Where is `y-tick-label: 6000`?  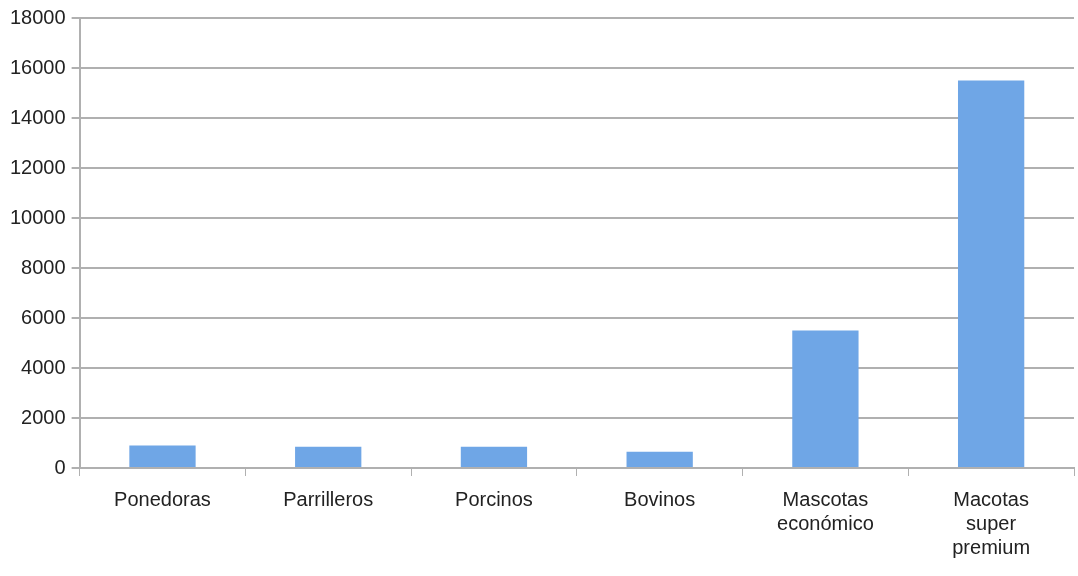 y-tick-label: 6000 is located at coordinates (43, 316).